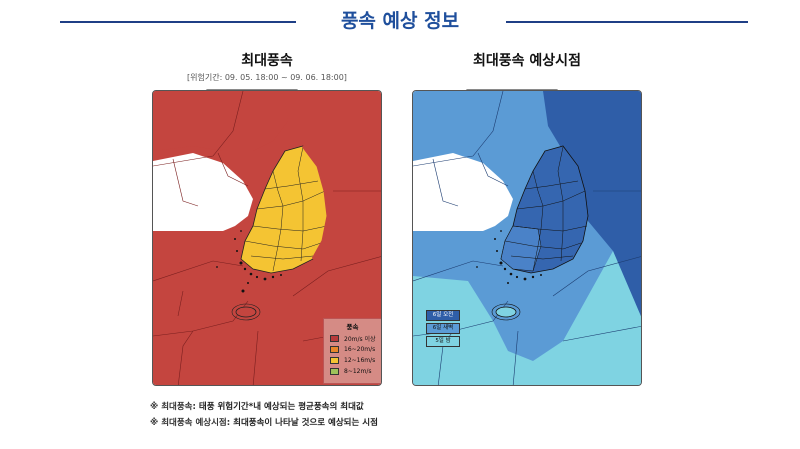 The image size is (800, 449). I want to click on note-wind-timing: ※ 최대풍속 예상시점: 최대풍속이 나타날 것으로 예상되는 시점, so click(264, 422).